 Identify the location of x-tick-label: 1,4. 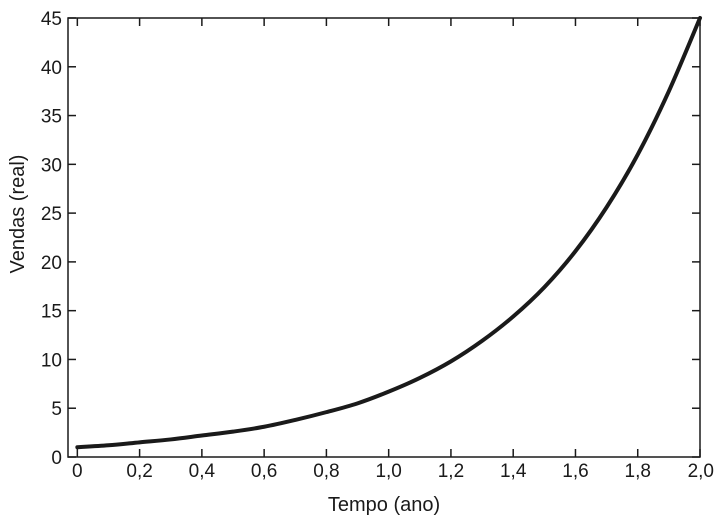
(513, 471).